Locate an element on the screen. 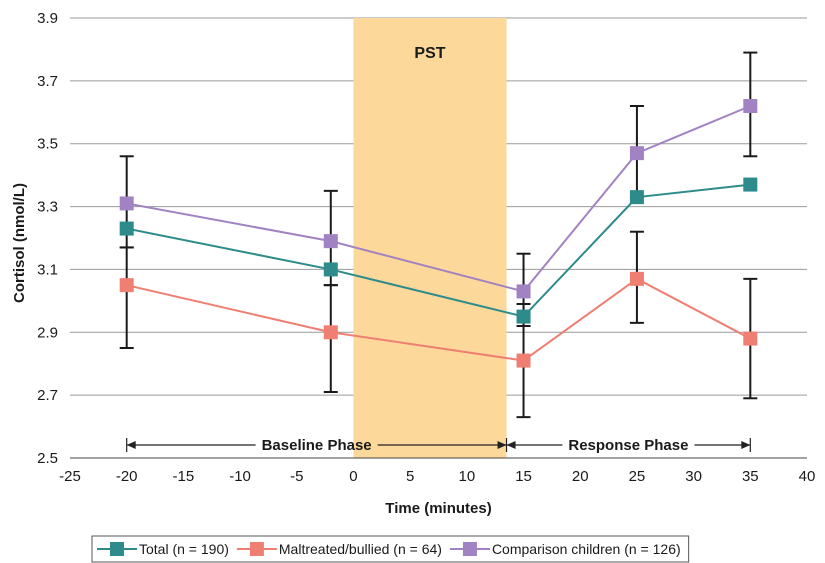 The image size is (825, 563). x-tick-label: 30 is located at coordinates (693, 476).